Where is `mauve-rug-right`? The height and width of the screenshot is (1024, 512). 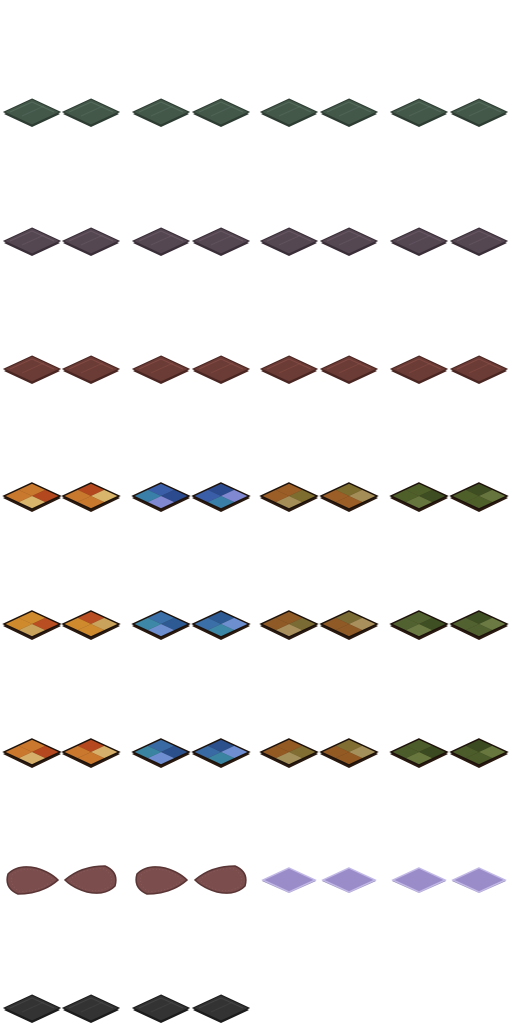
mauve-rug-right is located at coordinates (90, 879).